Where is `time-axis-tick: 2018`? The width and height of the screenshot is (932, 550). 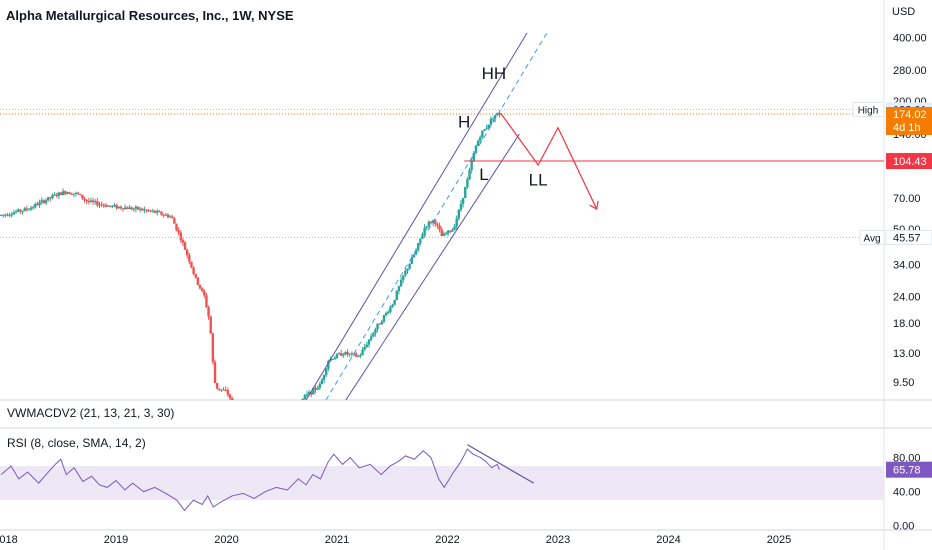
time-axis-tick: 2018 is located at coordinates (9, 540).